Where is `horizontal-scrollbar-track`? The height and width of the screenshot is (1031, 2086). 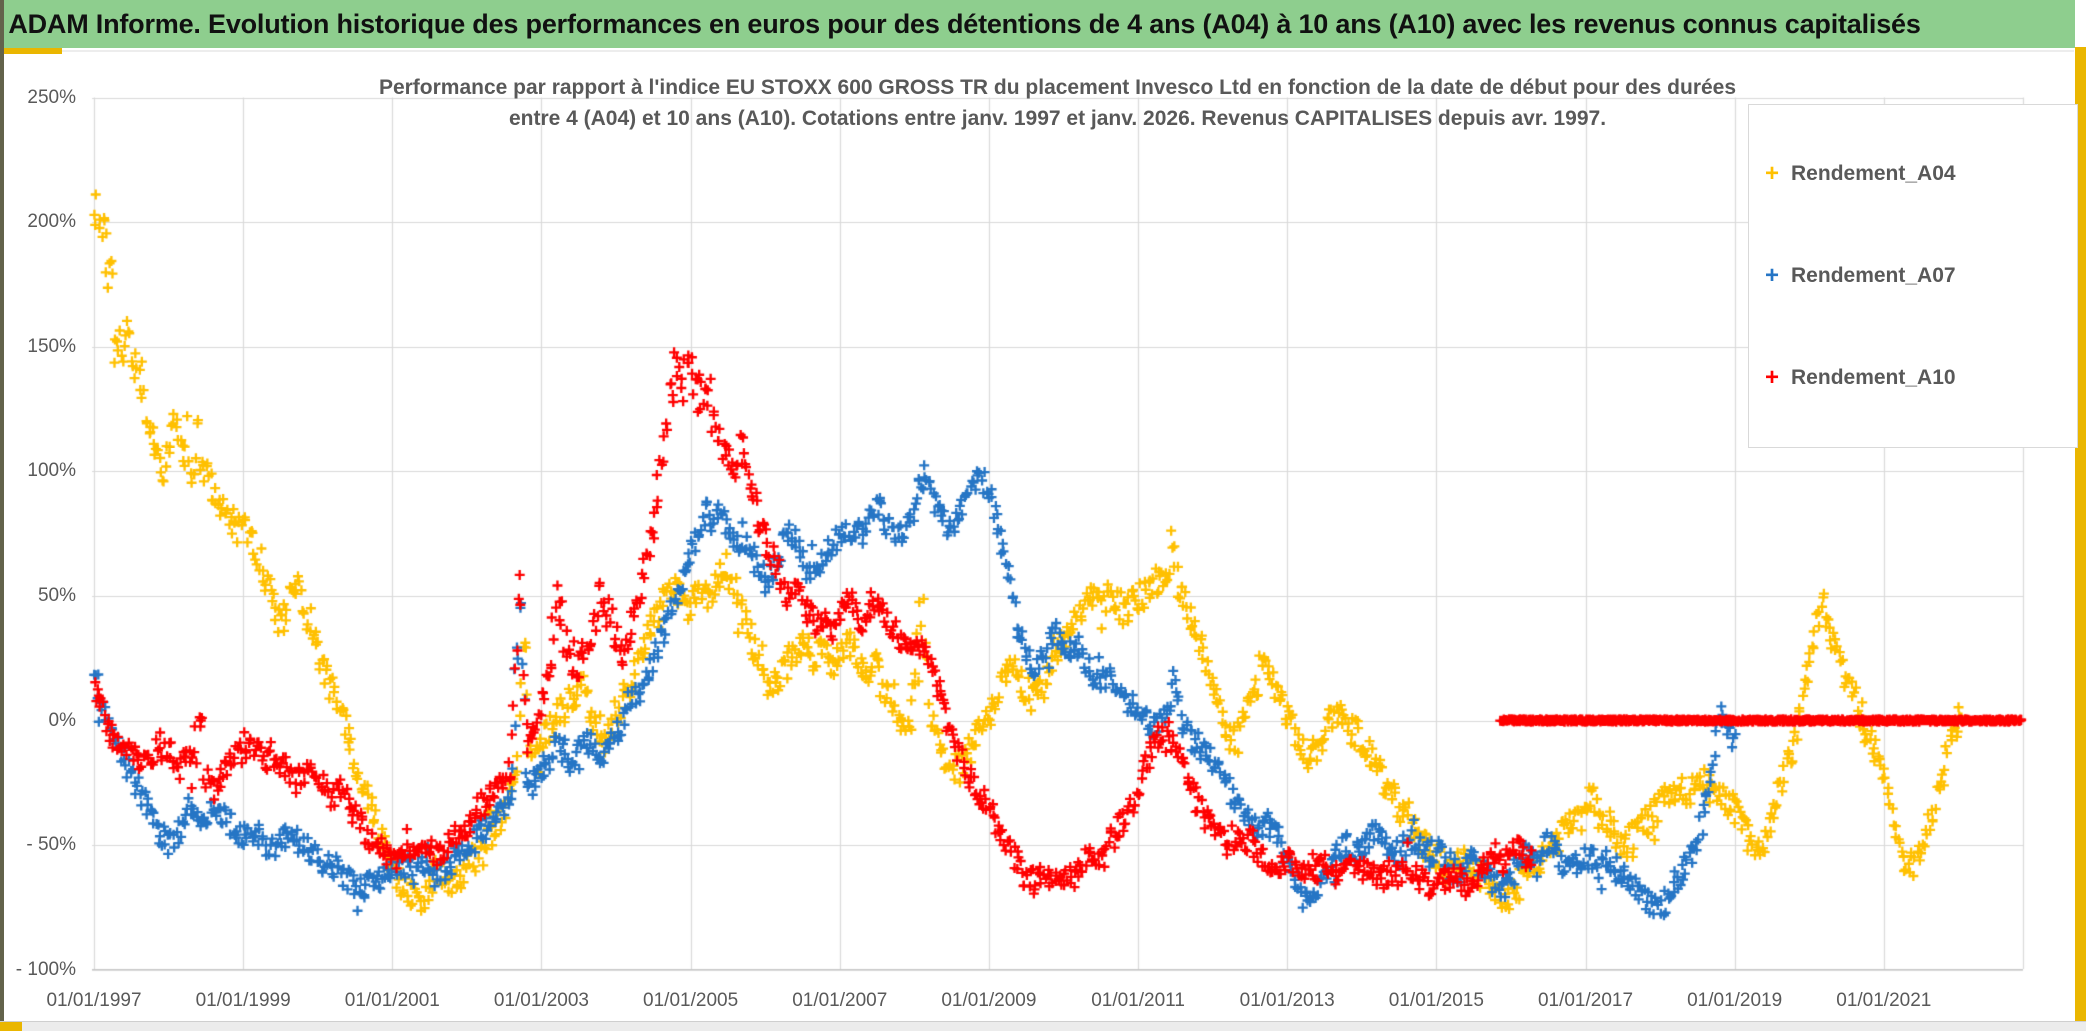
horizontal-scrollbar-track is located at coordinates (1043, 1026).